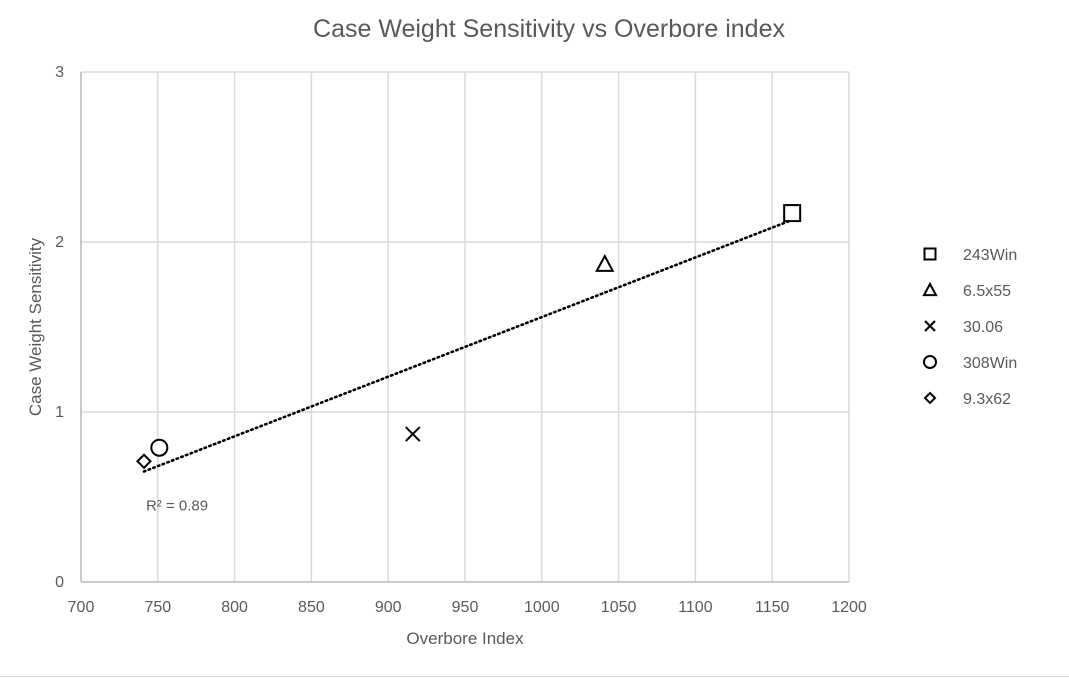  Describe the element at coordinates (990, 255) in the screenshot. I see `legend-label: 243Win` at that location.